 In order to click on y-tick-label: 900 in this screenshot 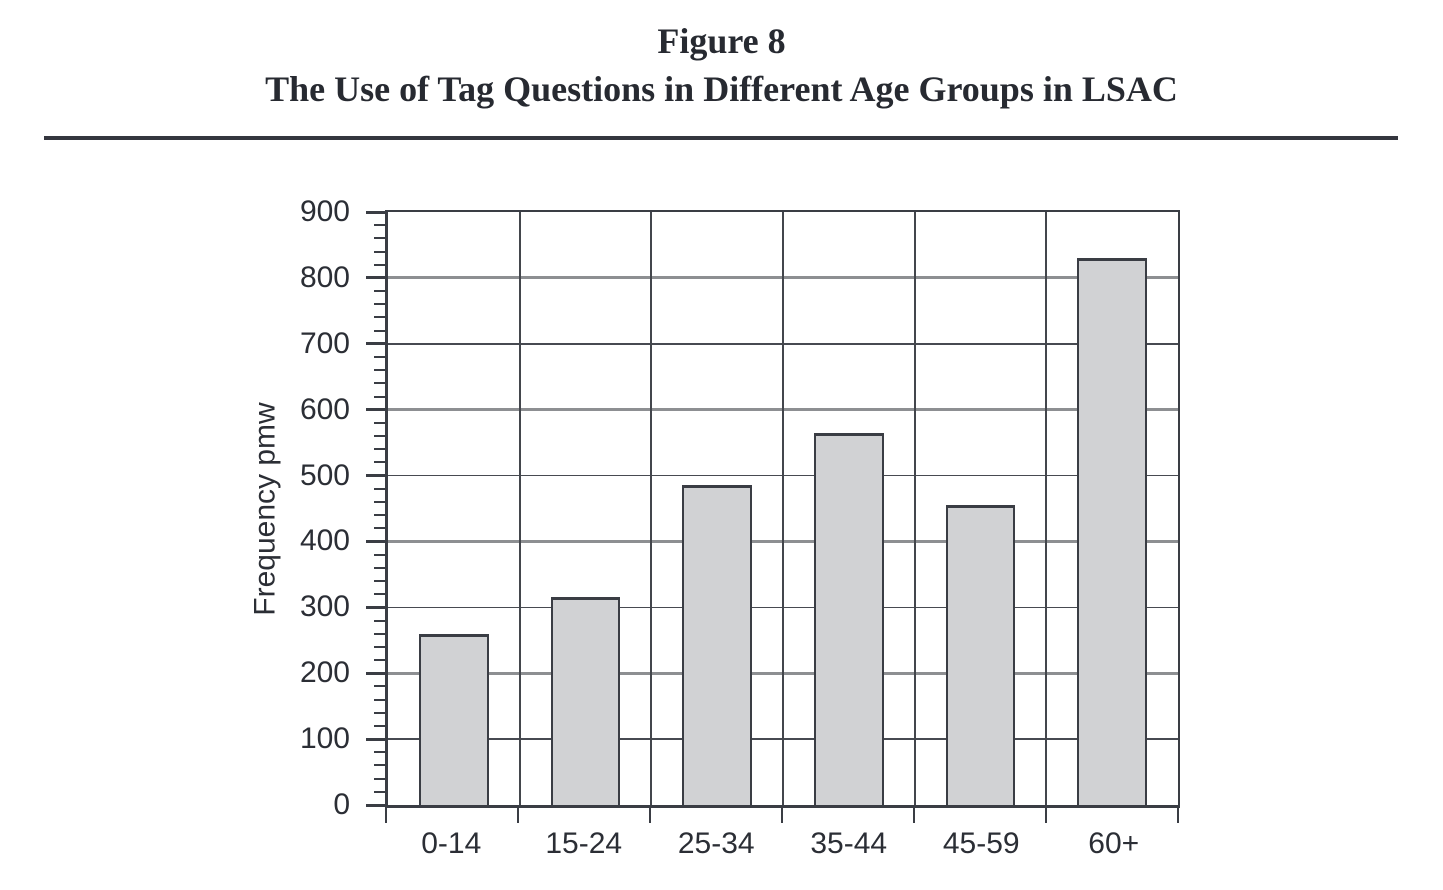, I will do `click(324, 211)`.